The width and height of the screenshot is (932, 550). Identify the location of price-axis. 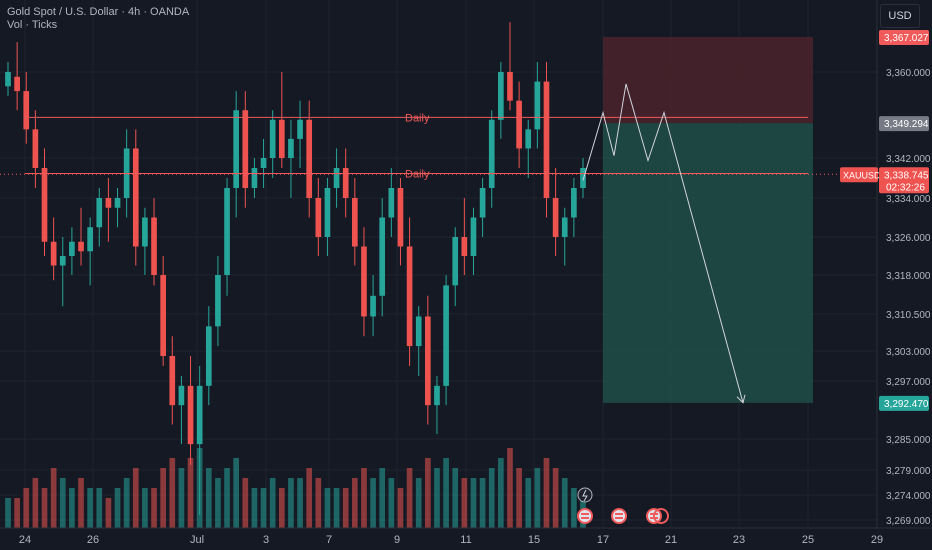
(904, 264).